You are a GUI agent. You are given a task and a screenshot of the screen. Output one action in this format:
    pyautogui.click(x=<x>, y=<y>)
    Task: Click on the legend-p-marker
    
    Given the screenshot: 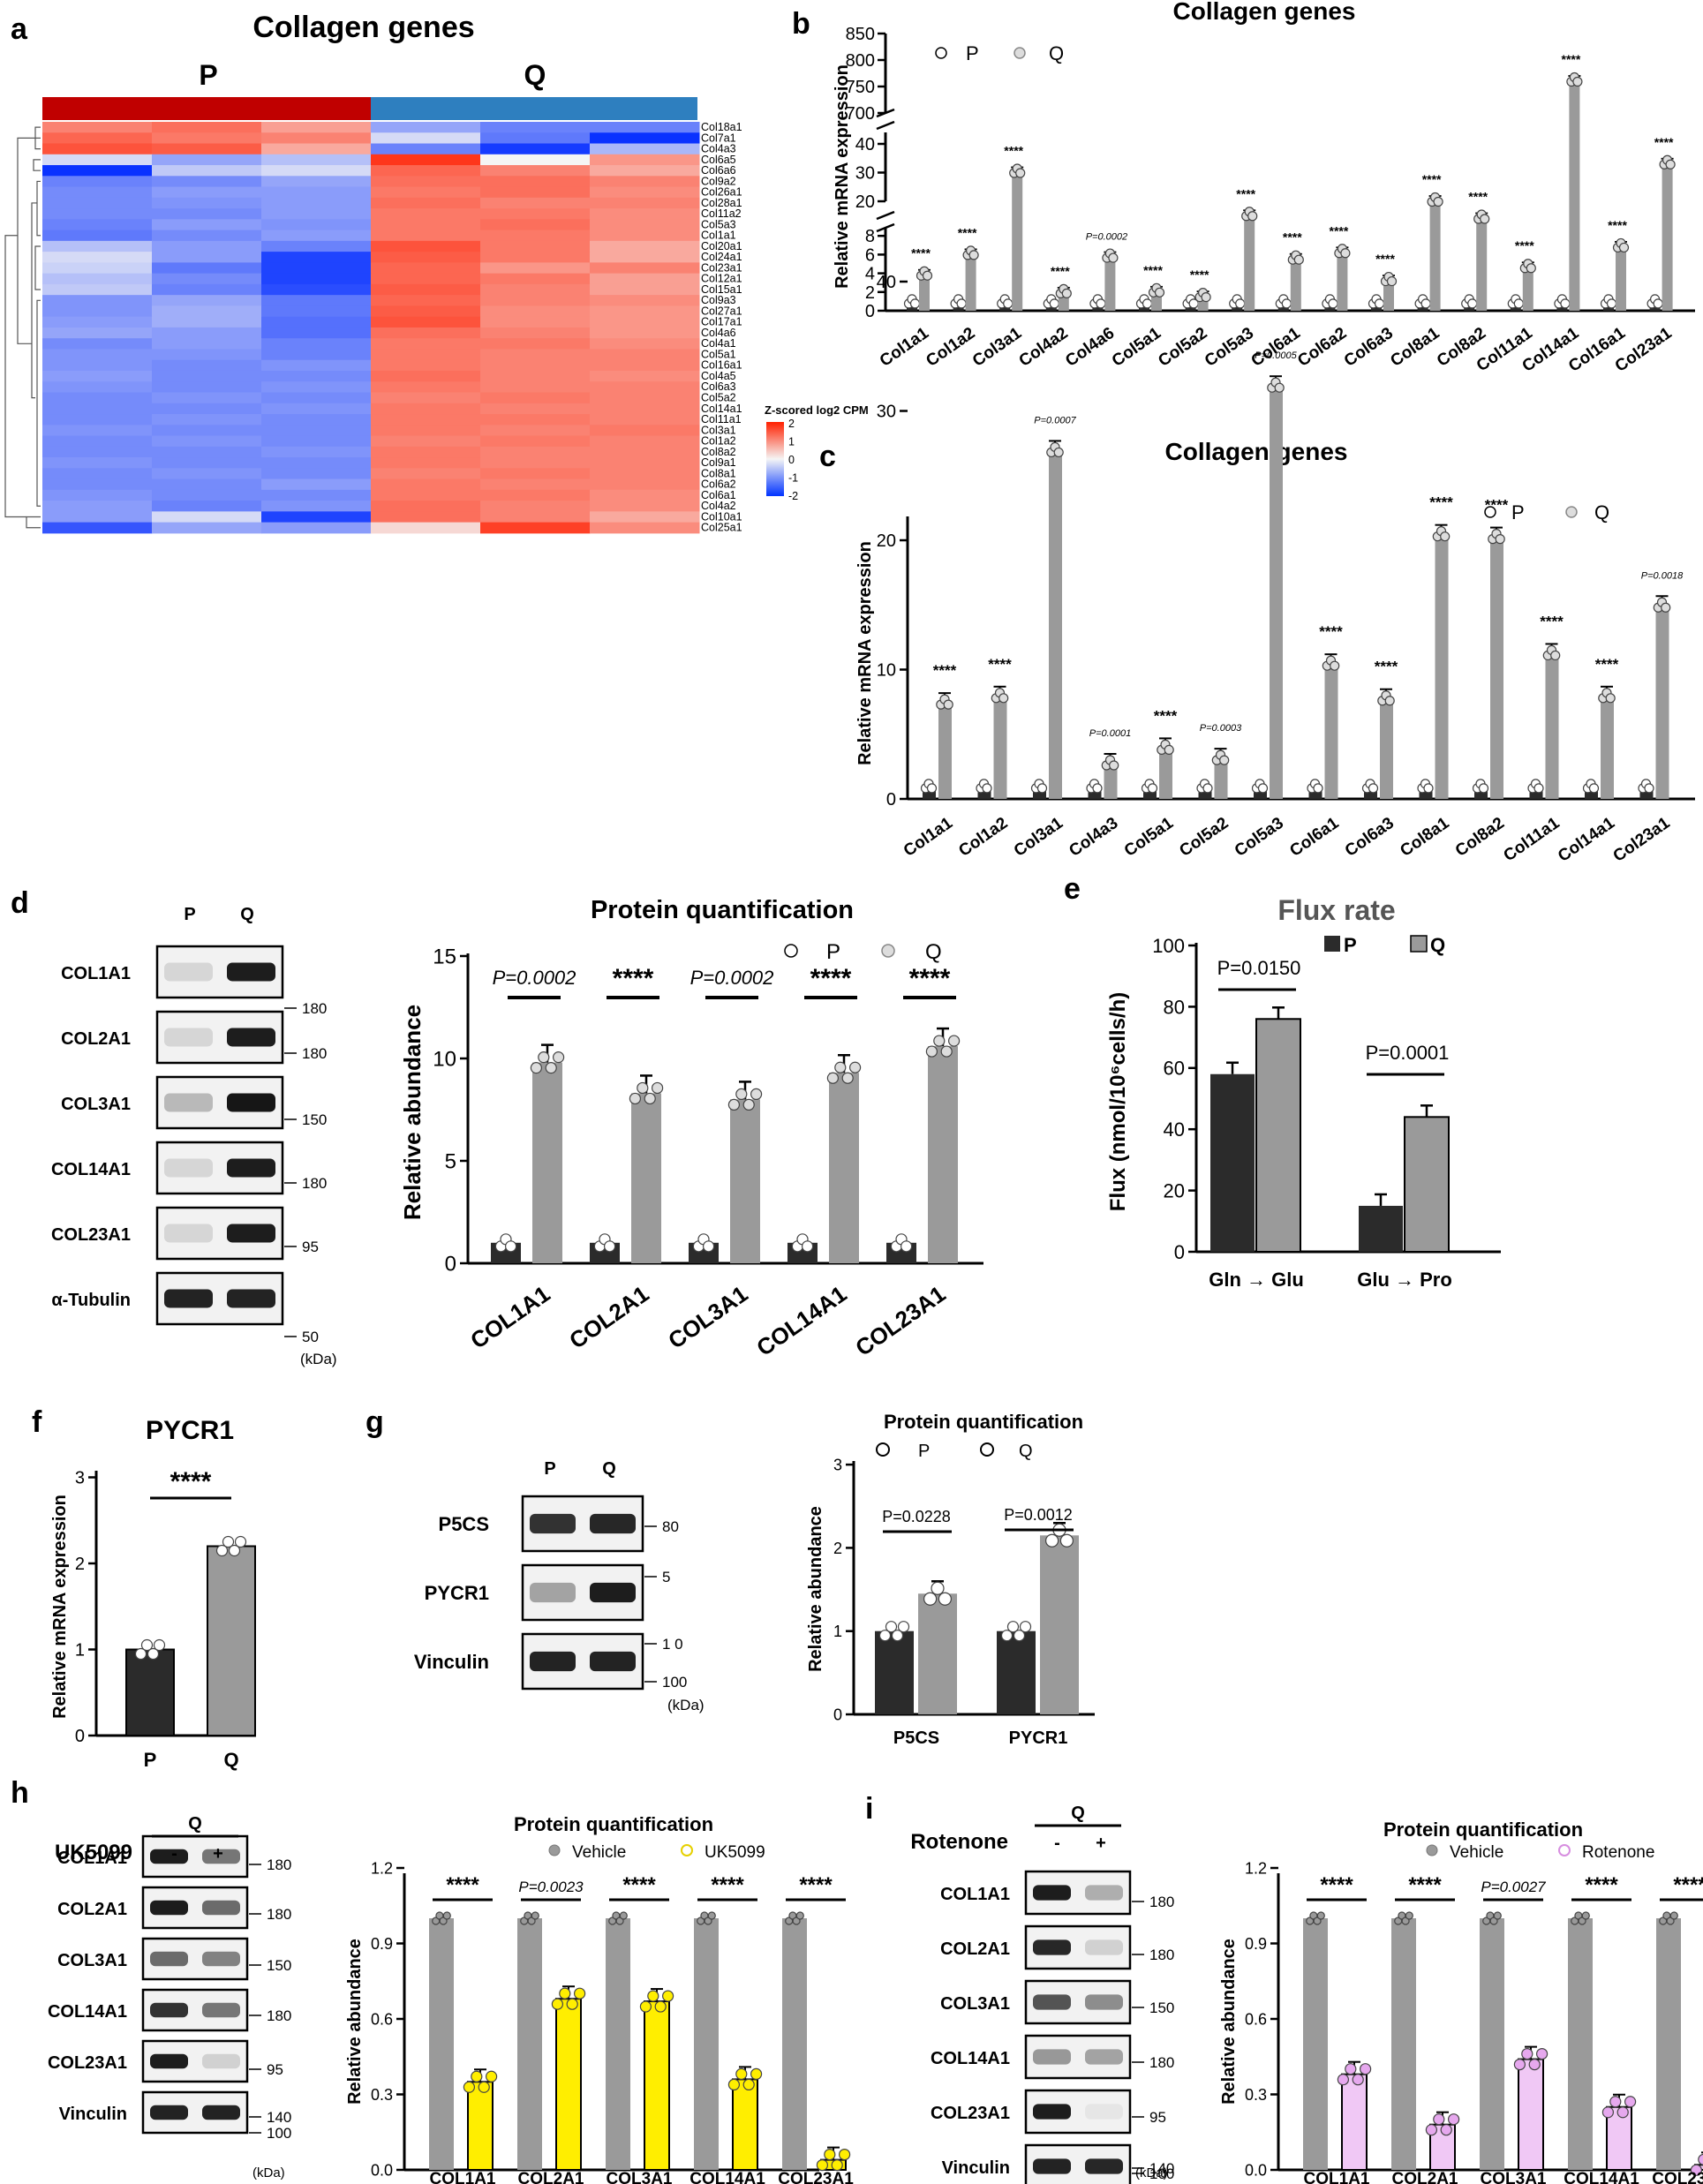 What is the action you would take?
    pyautogui.click(x=883, y=1449)
    